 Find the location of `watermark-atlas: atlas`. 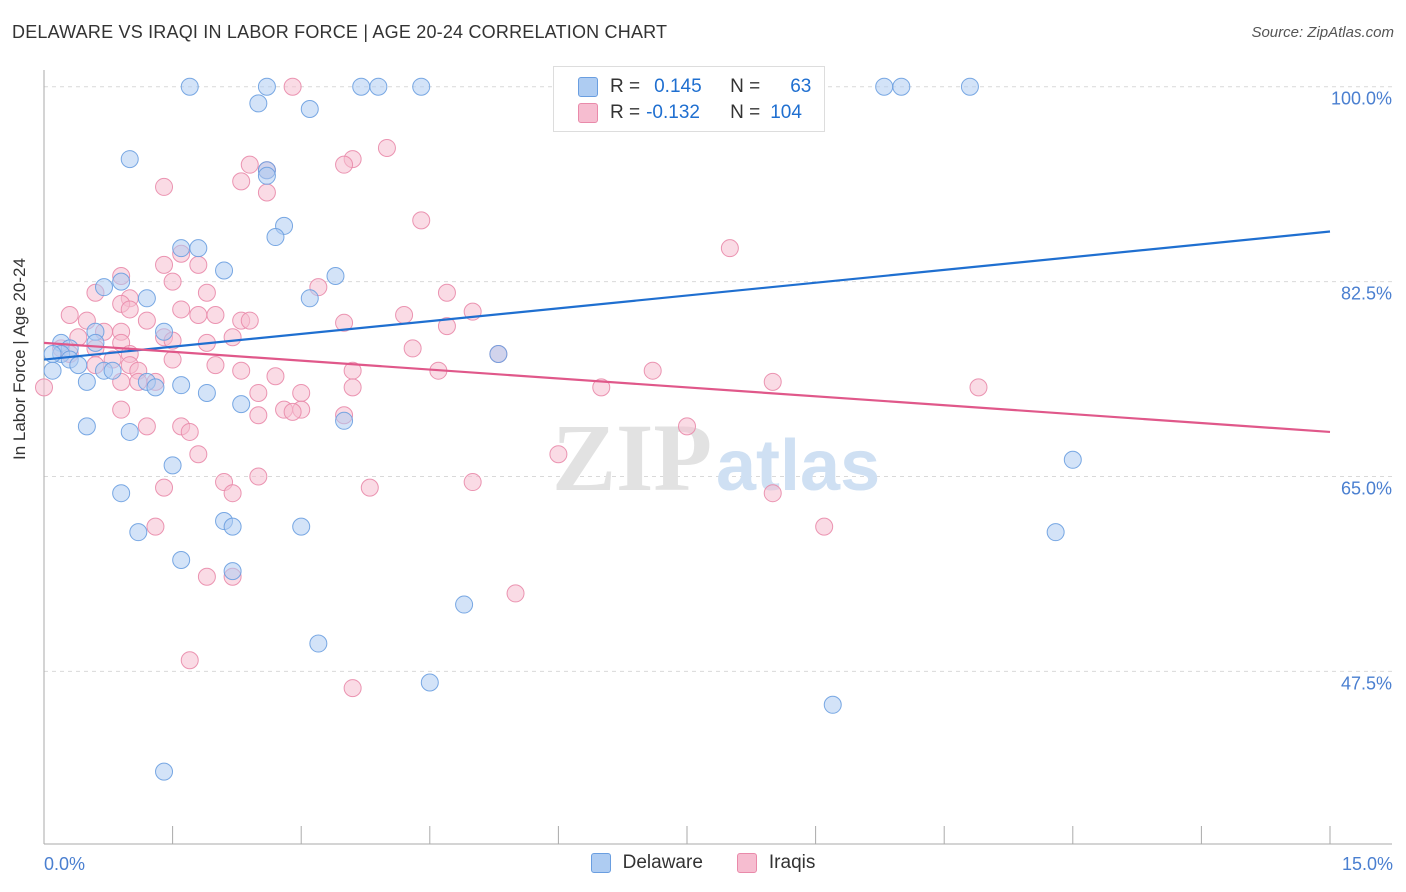

watermark-atlas: atlas is located at coordinates (798, 466).